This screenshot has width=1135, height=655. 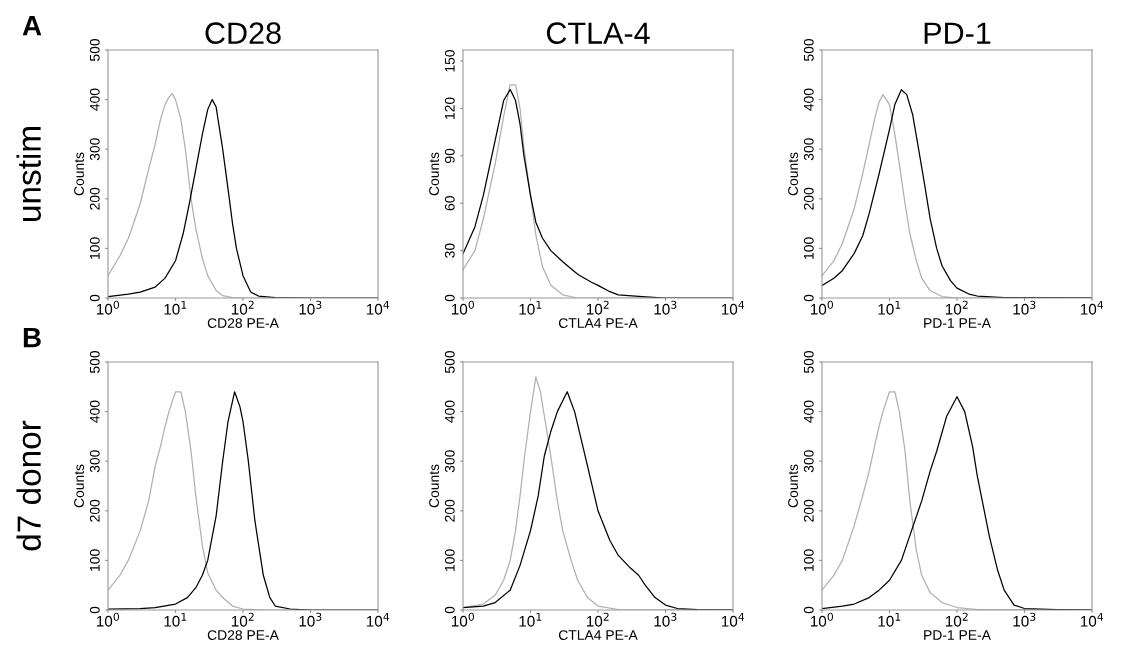 What do you see at coordinates (28, 174) in the screenshot?
I see `text: unstim` at bounding box center [28, 174].